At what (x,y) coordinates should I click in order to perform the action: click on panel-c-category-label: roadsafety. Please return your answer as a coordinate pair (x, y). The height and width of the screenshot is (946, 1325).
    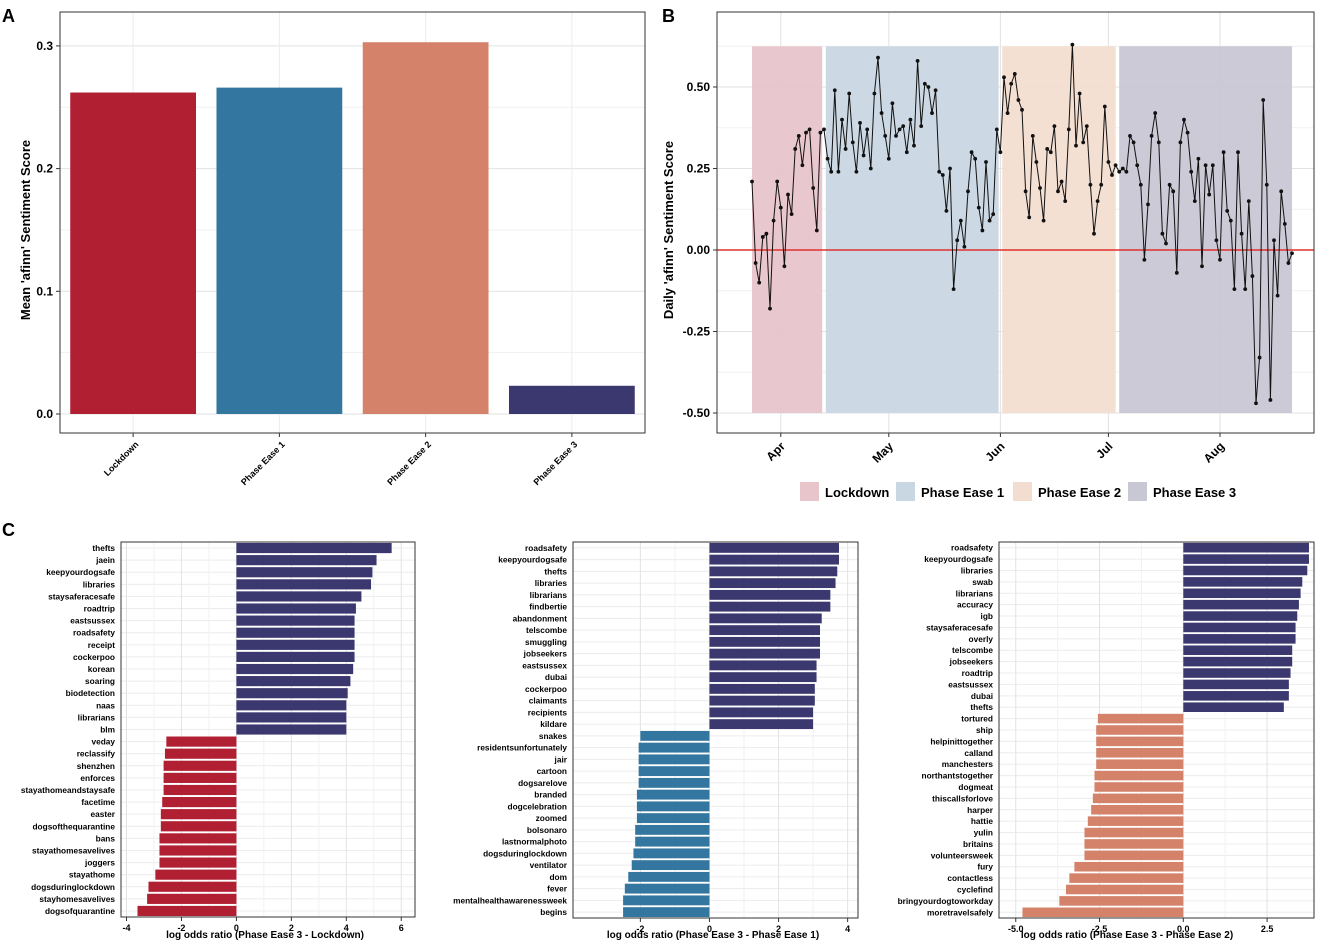
    Looking at the image, I should click on (972, 548).